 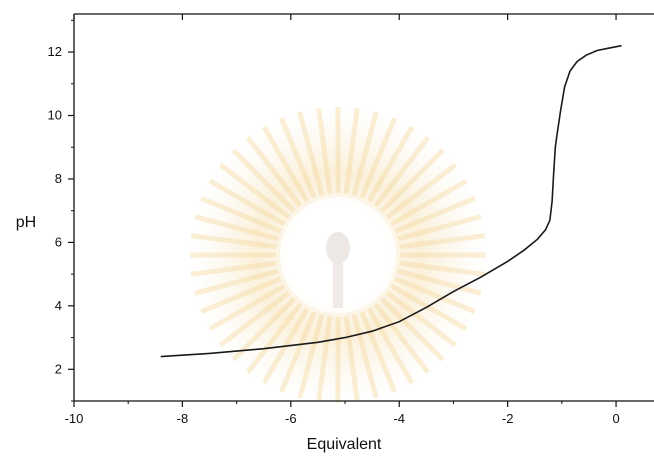 I want to click on y-tick-label: 4, so click(x=58, y=305).